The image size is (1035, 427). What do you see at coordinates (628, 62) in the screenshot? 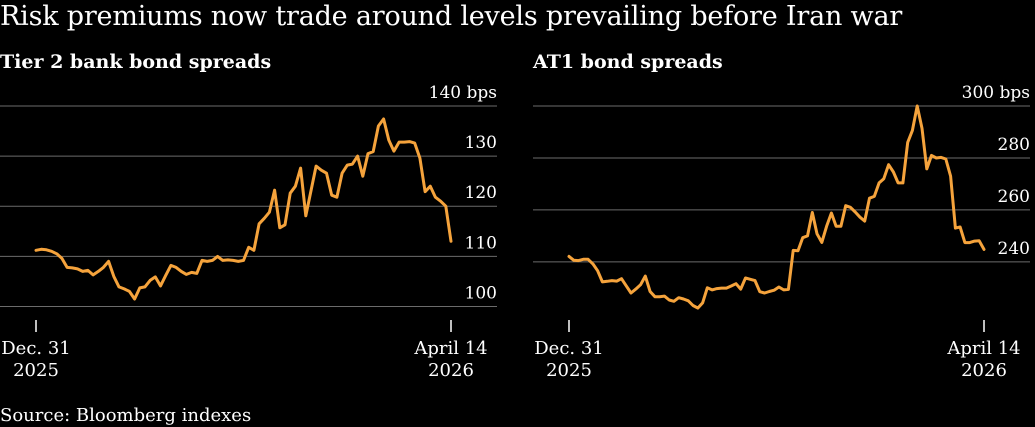
I see `panel-title-at1: AT1 bond spreads` at bounding box center [628, 62].